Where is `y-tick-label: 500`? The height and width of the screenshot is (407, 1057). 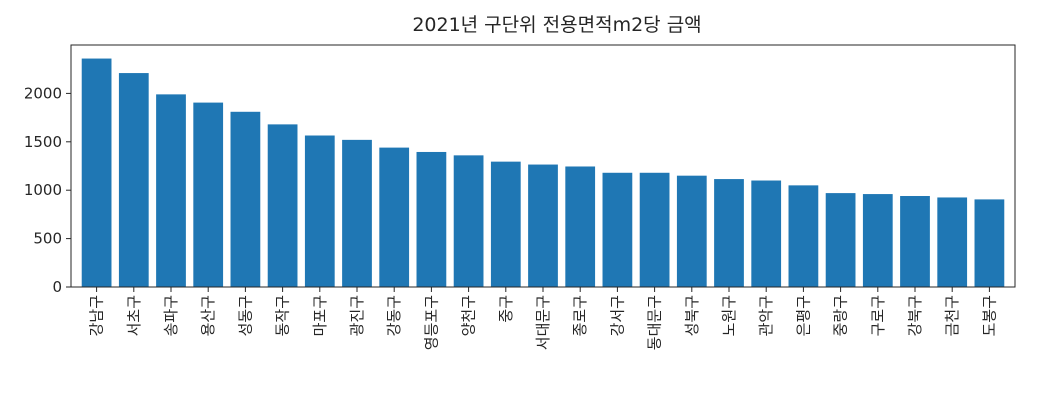 y-tick-label: 500 is located at coordinates (47, 239).